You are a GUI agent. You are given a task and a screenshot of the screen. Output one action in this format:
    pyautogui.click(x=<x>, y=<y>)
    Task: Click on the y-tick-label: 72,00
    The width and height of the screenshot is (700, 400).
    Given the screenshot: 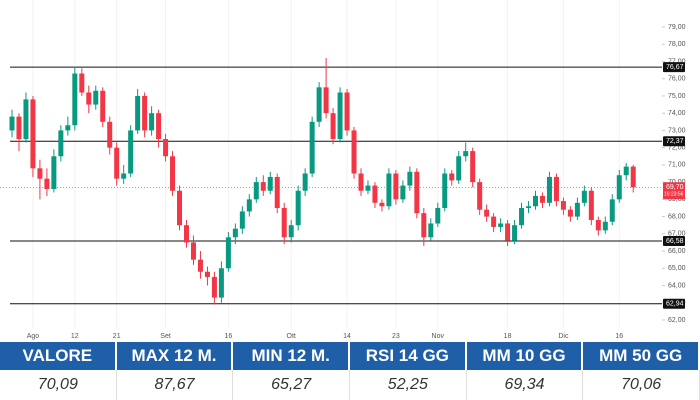 What is the action you would take?
    pyautogui.click(x=677, y=147)
    